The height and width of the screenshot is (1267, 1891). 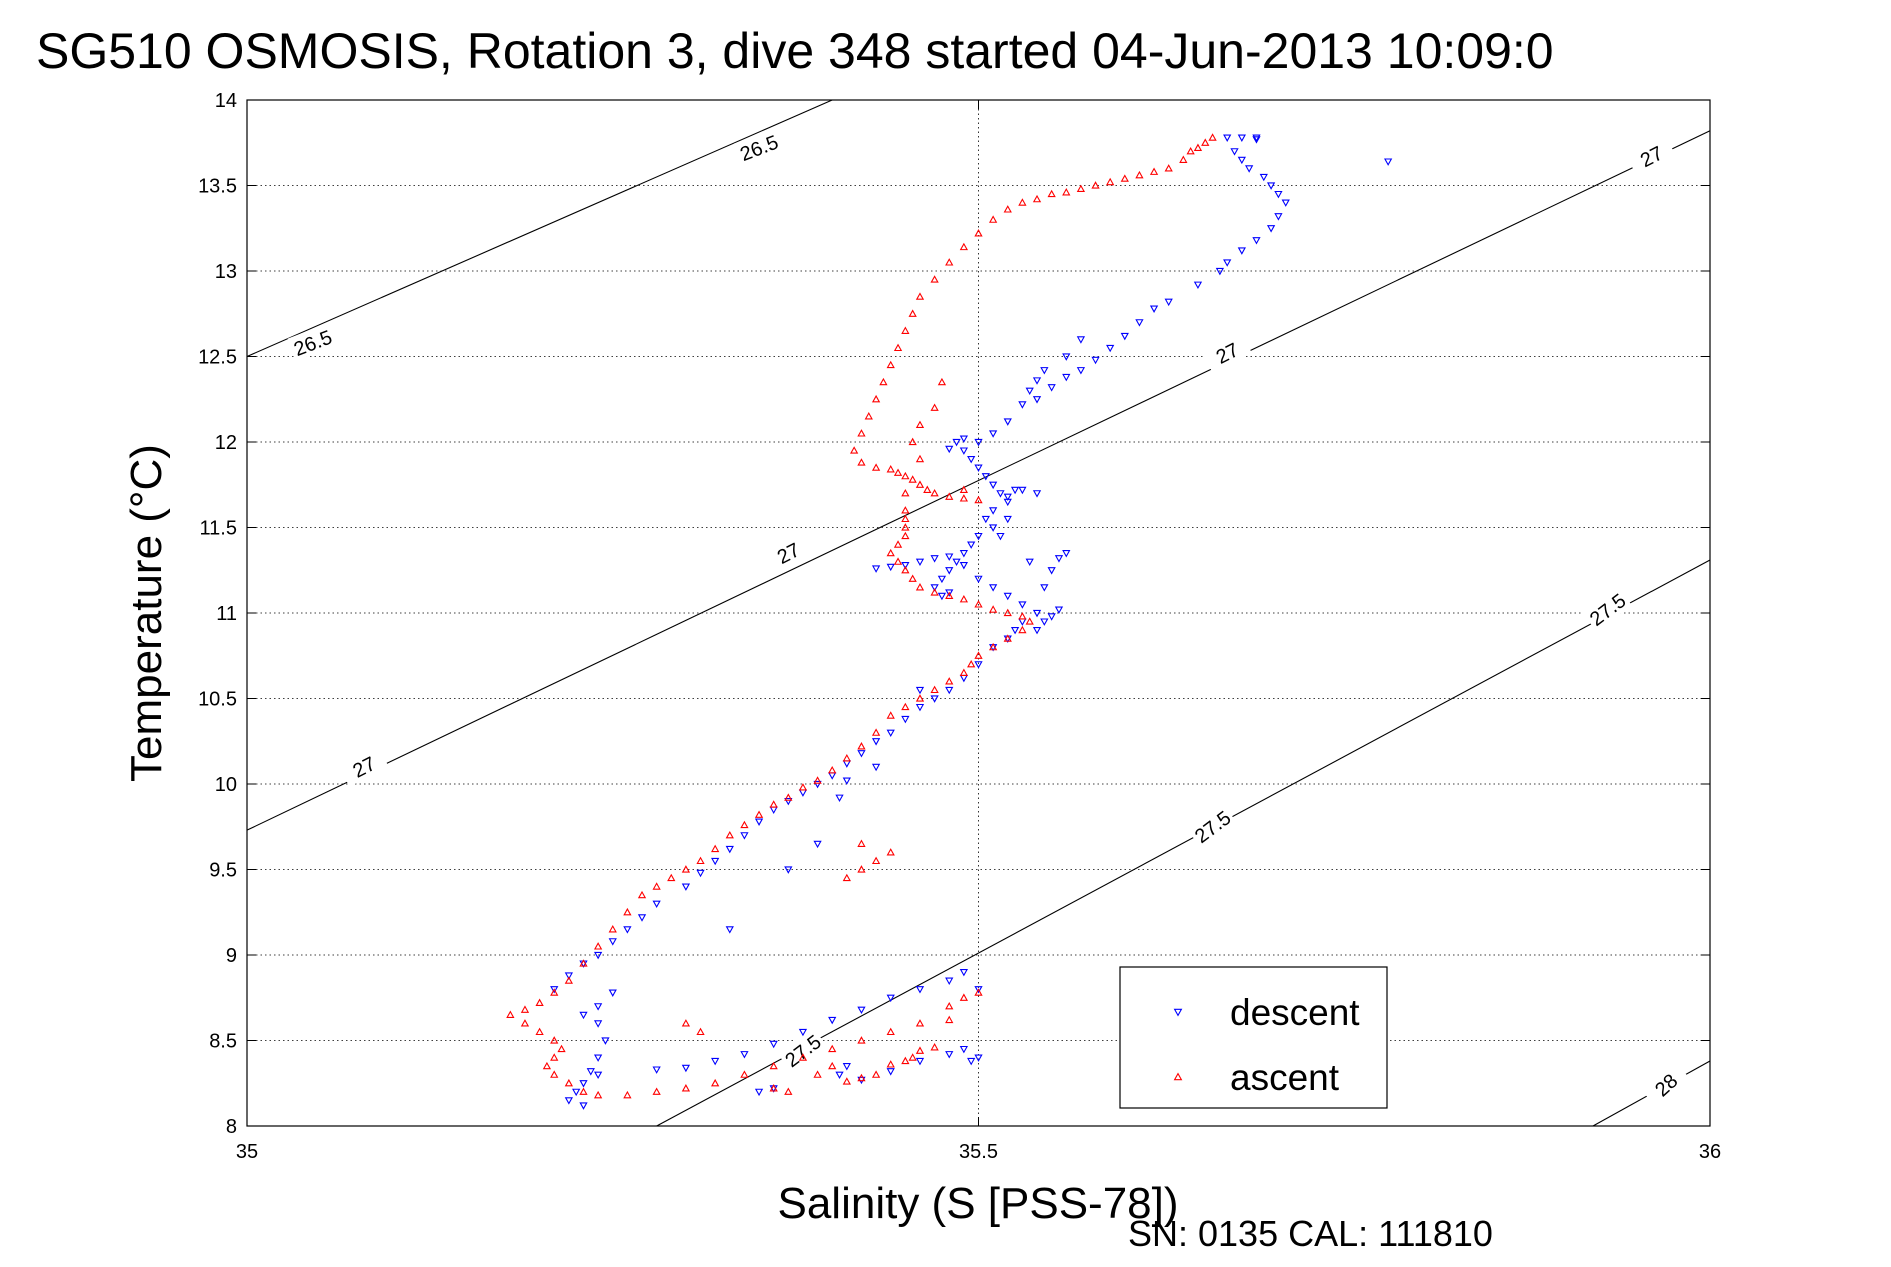 I want to click on legend-marker-descent-symbol, so click(x=1178, y=1012).